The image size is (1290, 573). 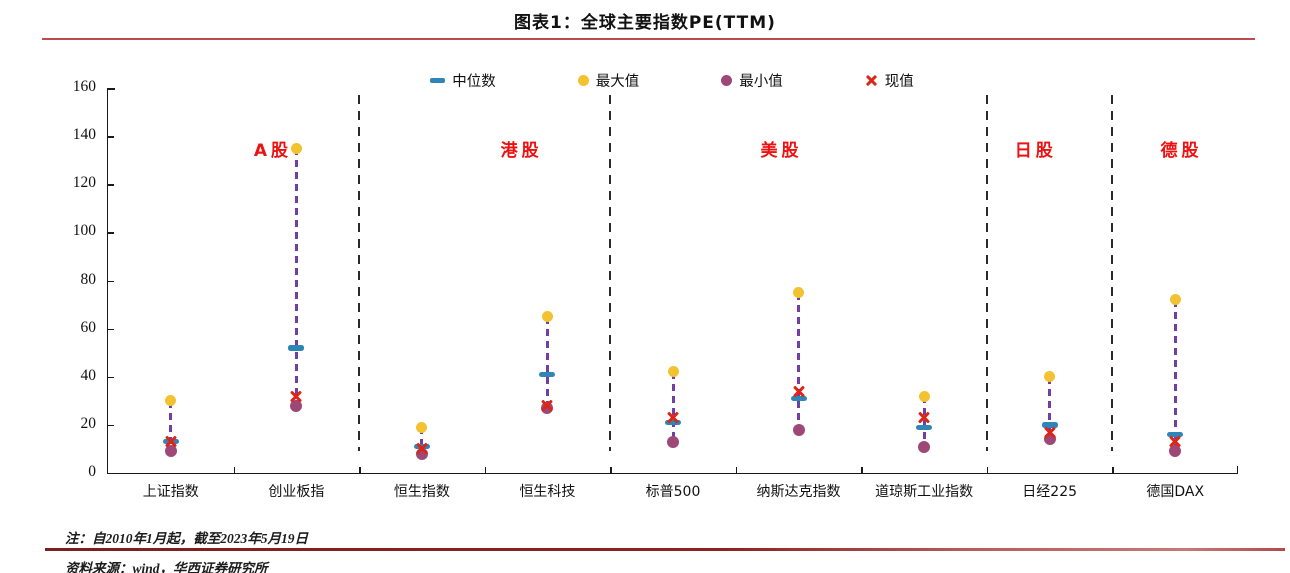 I want to click on x-category-label: 道琼斯工业指数, so click(x=924, y=492).